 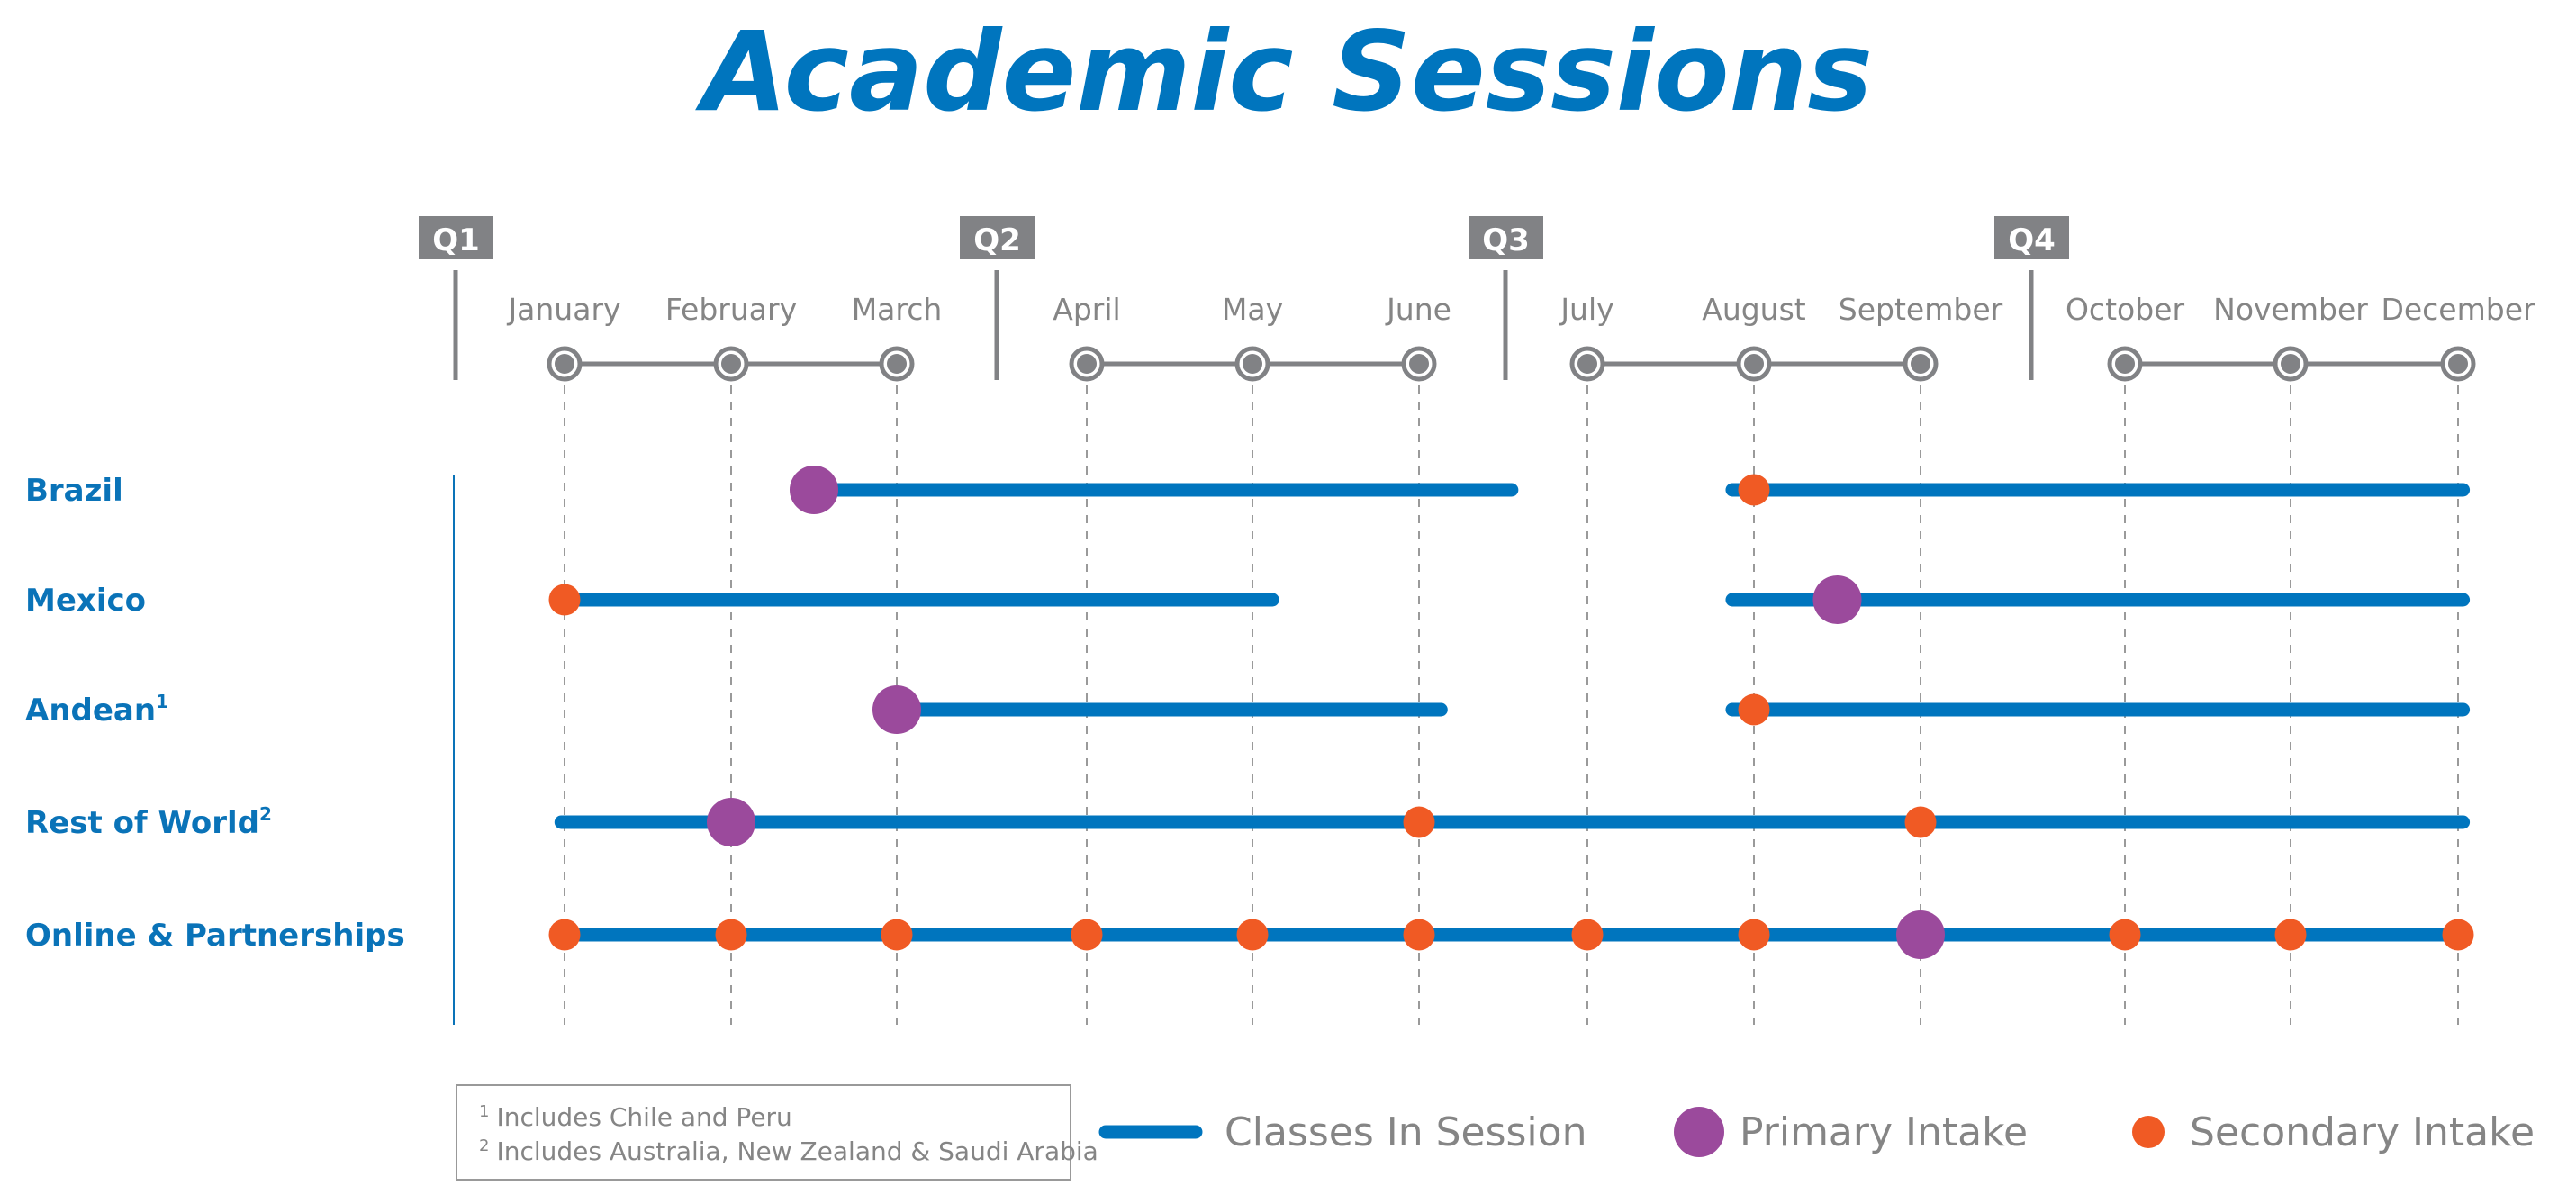 I want to click on month-label: January, so click(x=563, y=309).